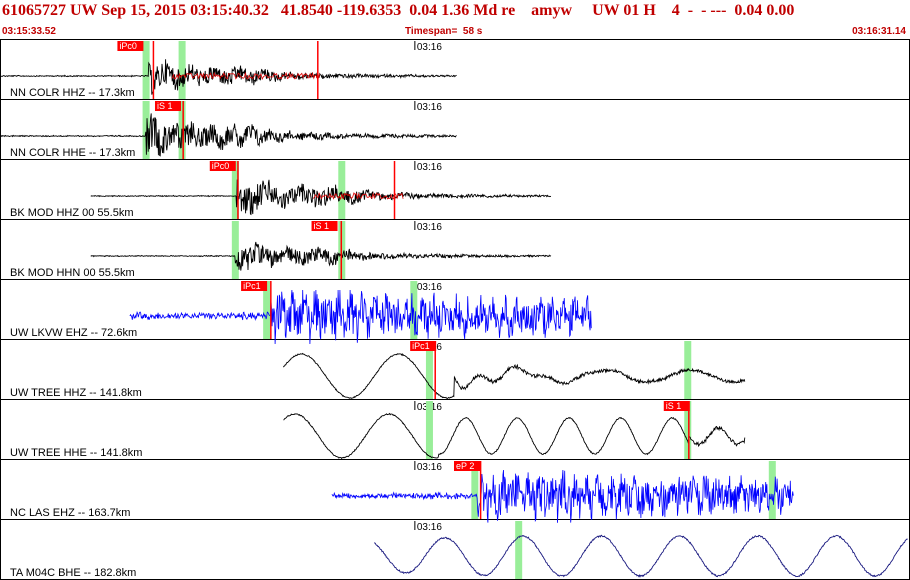 The width and height of the screenshot is (910, 580). Describe the element at coordinates (76, 393) in the screenshot. I see `channel-label: UW TREE HHZ -- 141.8km` at that location.